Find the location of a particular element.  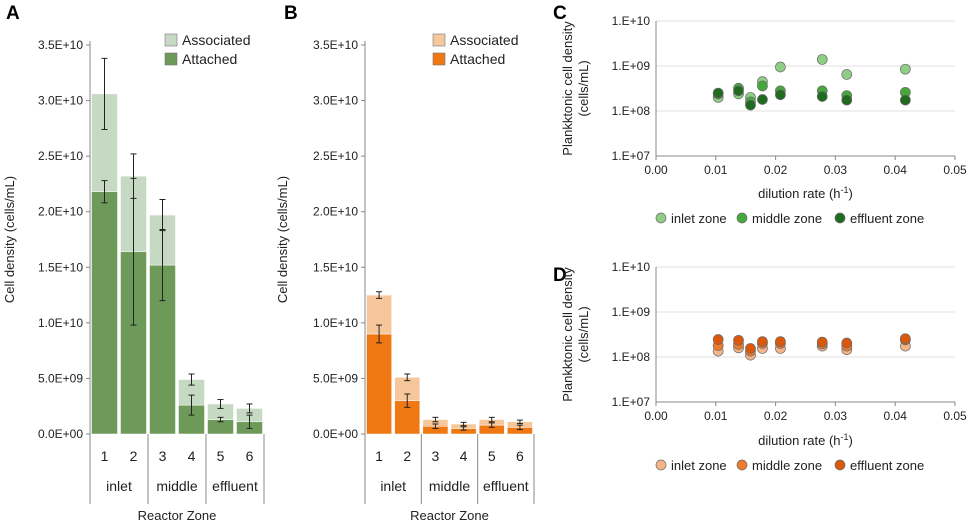

y-tick-label: 1.E+07 is located at coordinates (631, 402).